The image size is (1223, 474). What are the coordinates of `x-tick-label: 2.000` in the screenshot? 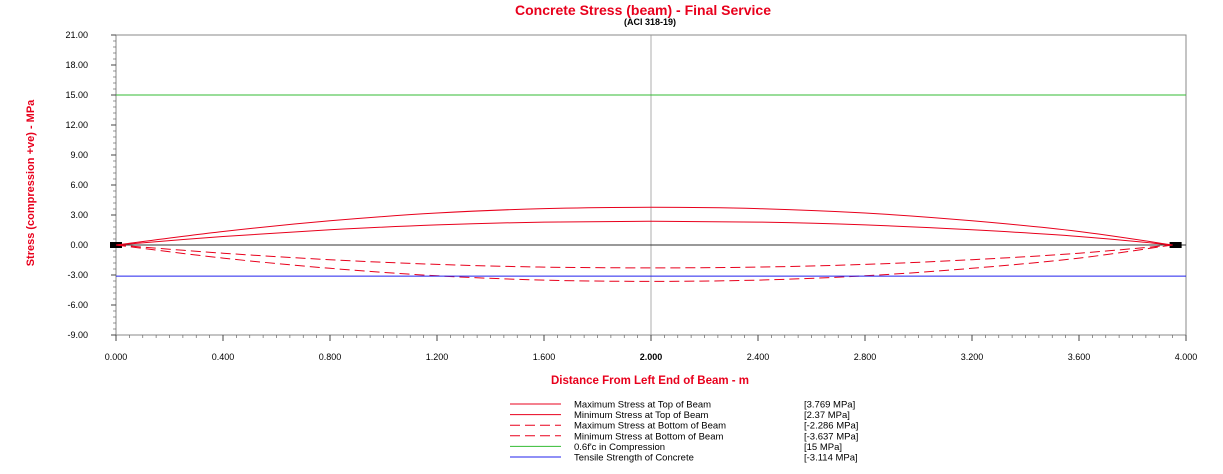 It's located at (651, 357).